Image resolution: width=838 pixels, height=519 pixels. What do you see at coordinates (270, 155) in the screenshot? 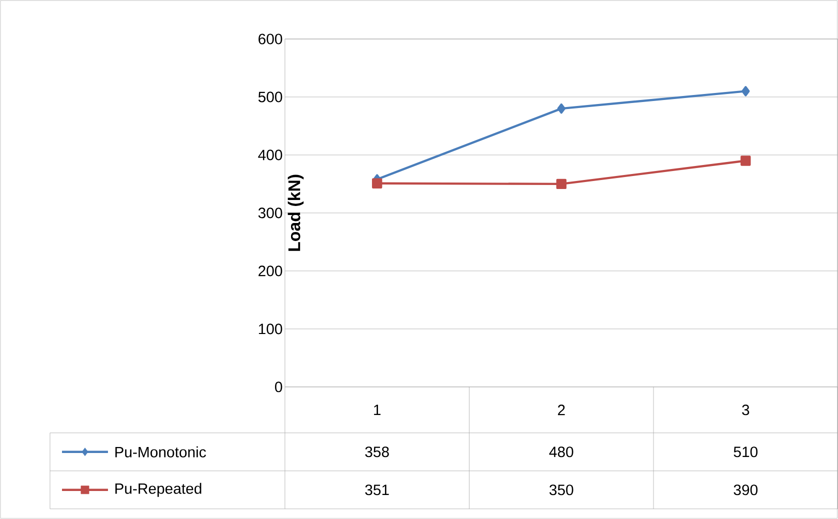
I see `y-tick-label: 400` at bounding box center [270, 155].